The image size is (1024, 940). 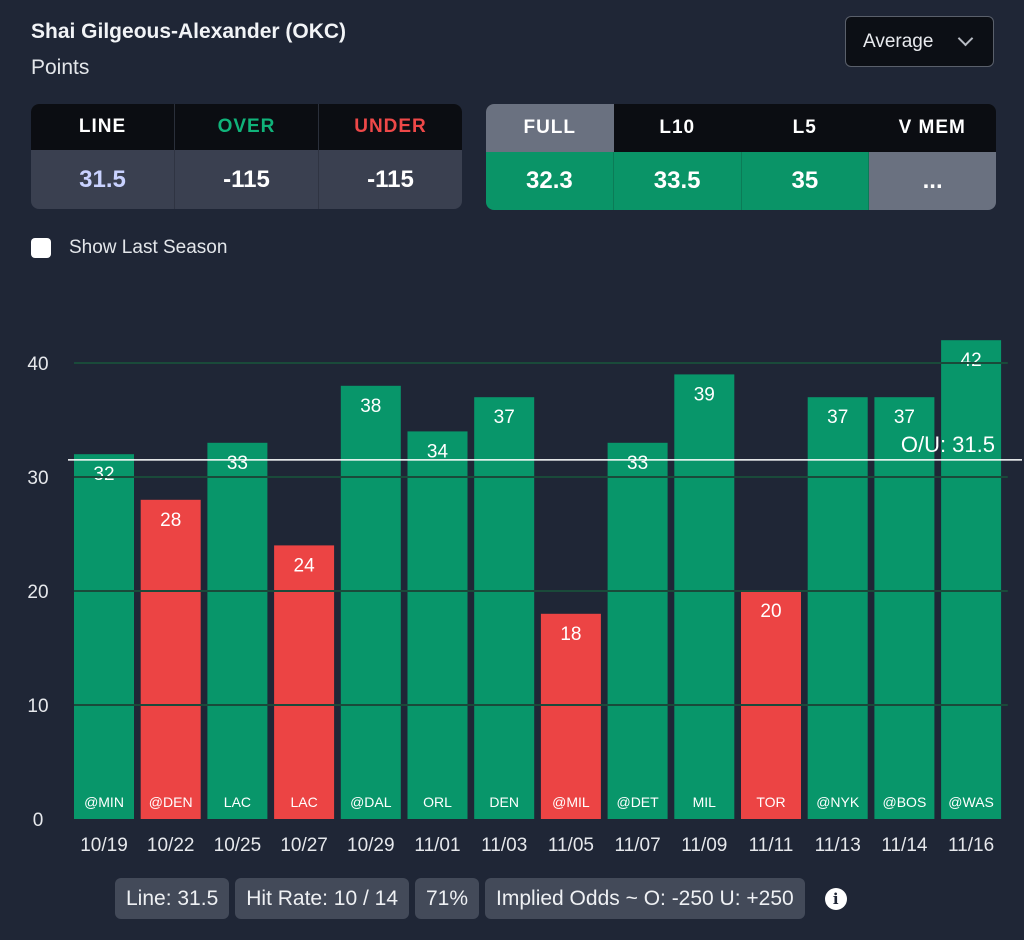 What do you see at coordinates (103, 179) in the screenshot?
I see `line-value: 31.5` at bounding box center [103, 179].